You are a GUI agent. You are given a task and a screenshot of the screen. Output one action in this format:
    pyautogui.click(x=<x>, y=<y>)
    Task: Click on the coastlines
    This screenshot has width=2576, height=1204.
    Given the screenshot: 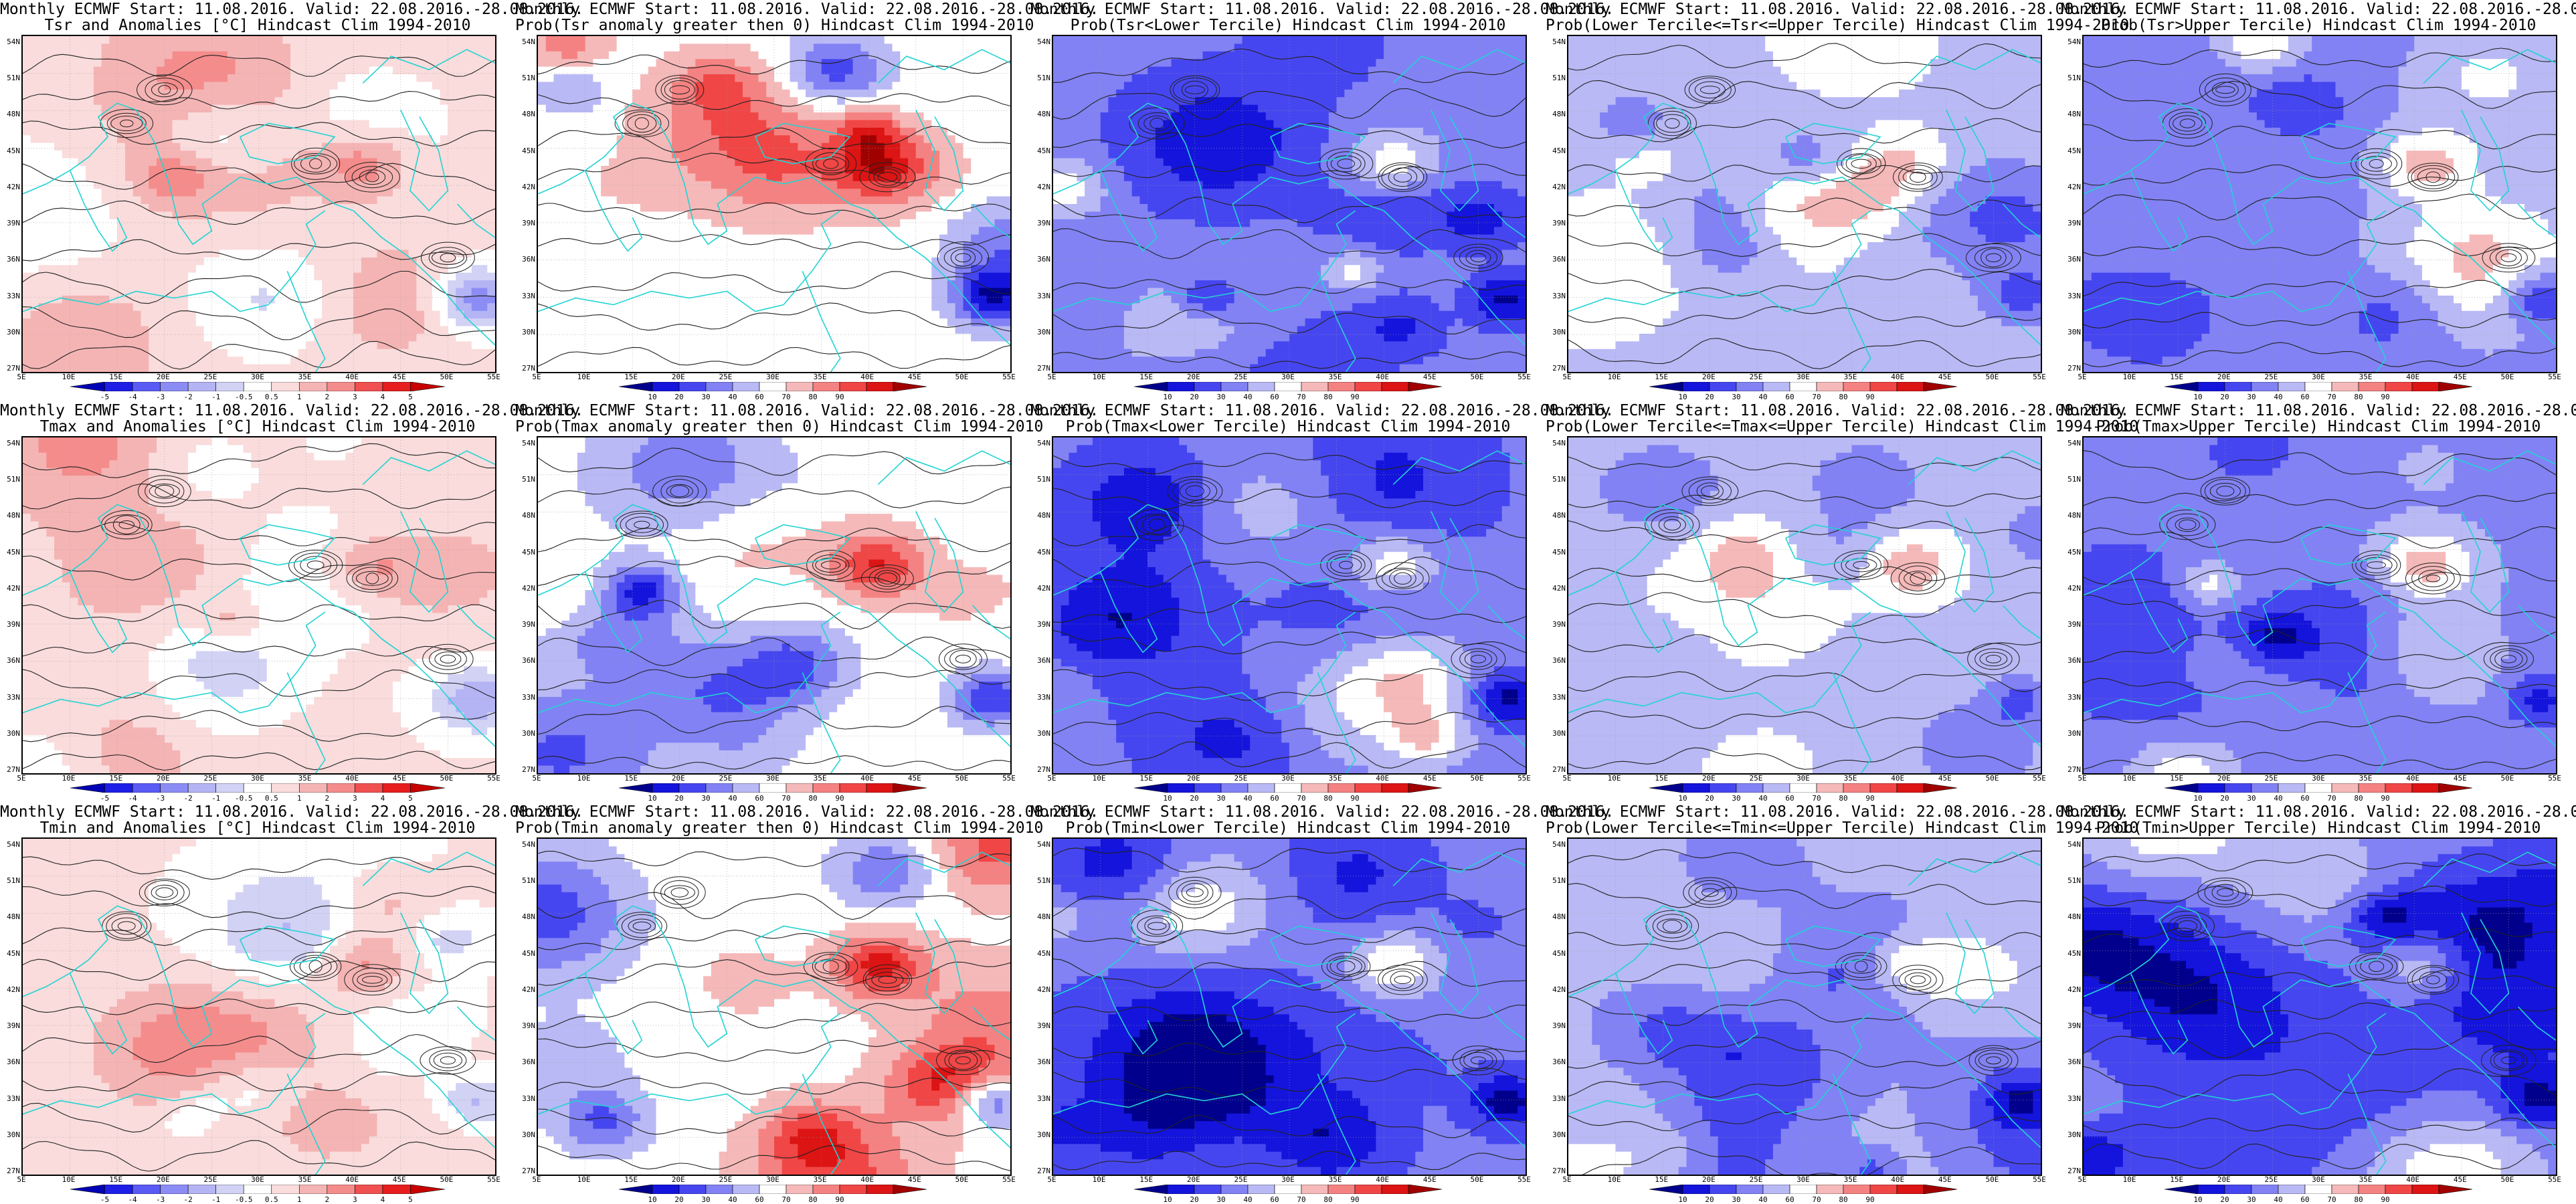 What is the action you would take?
    pyautogui.click(x=774, y=210)
    